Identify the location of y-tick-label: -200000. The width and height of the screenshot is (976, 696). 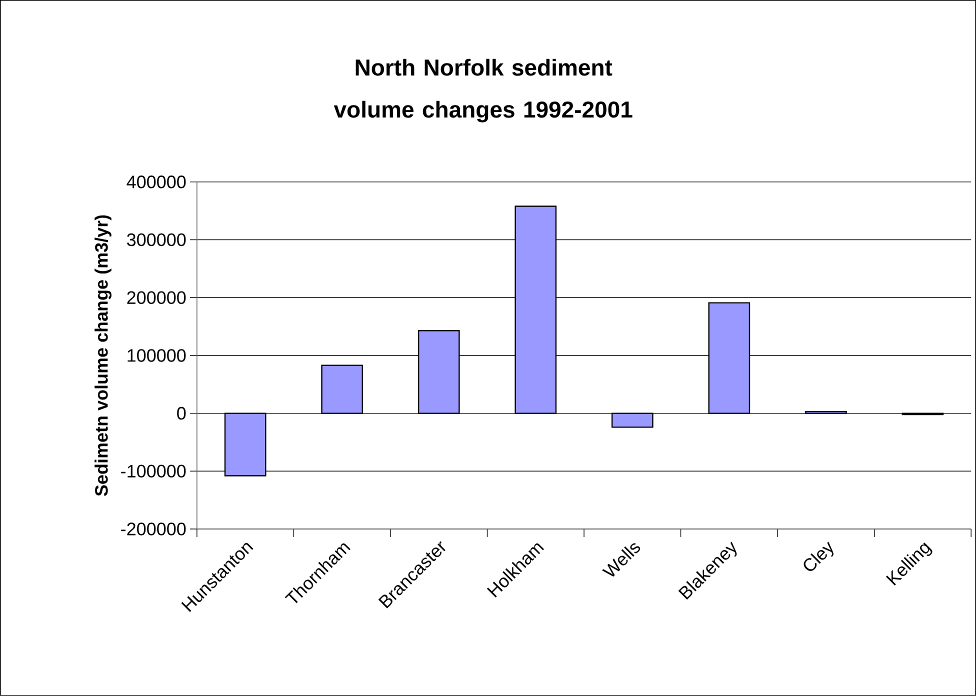
(153, 529).